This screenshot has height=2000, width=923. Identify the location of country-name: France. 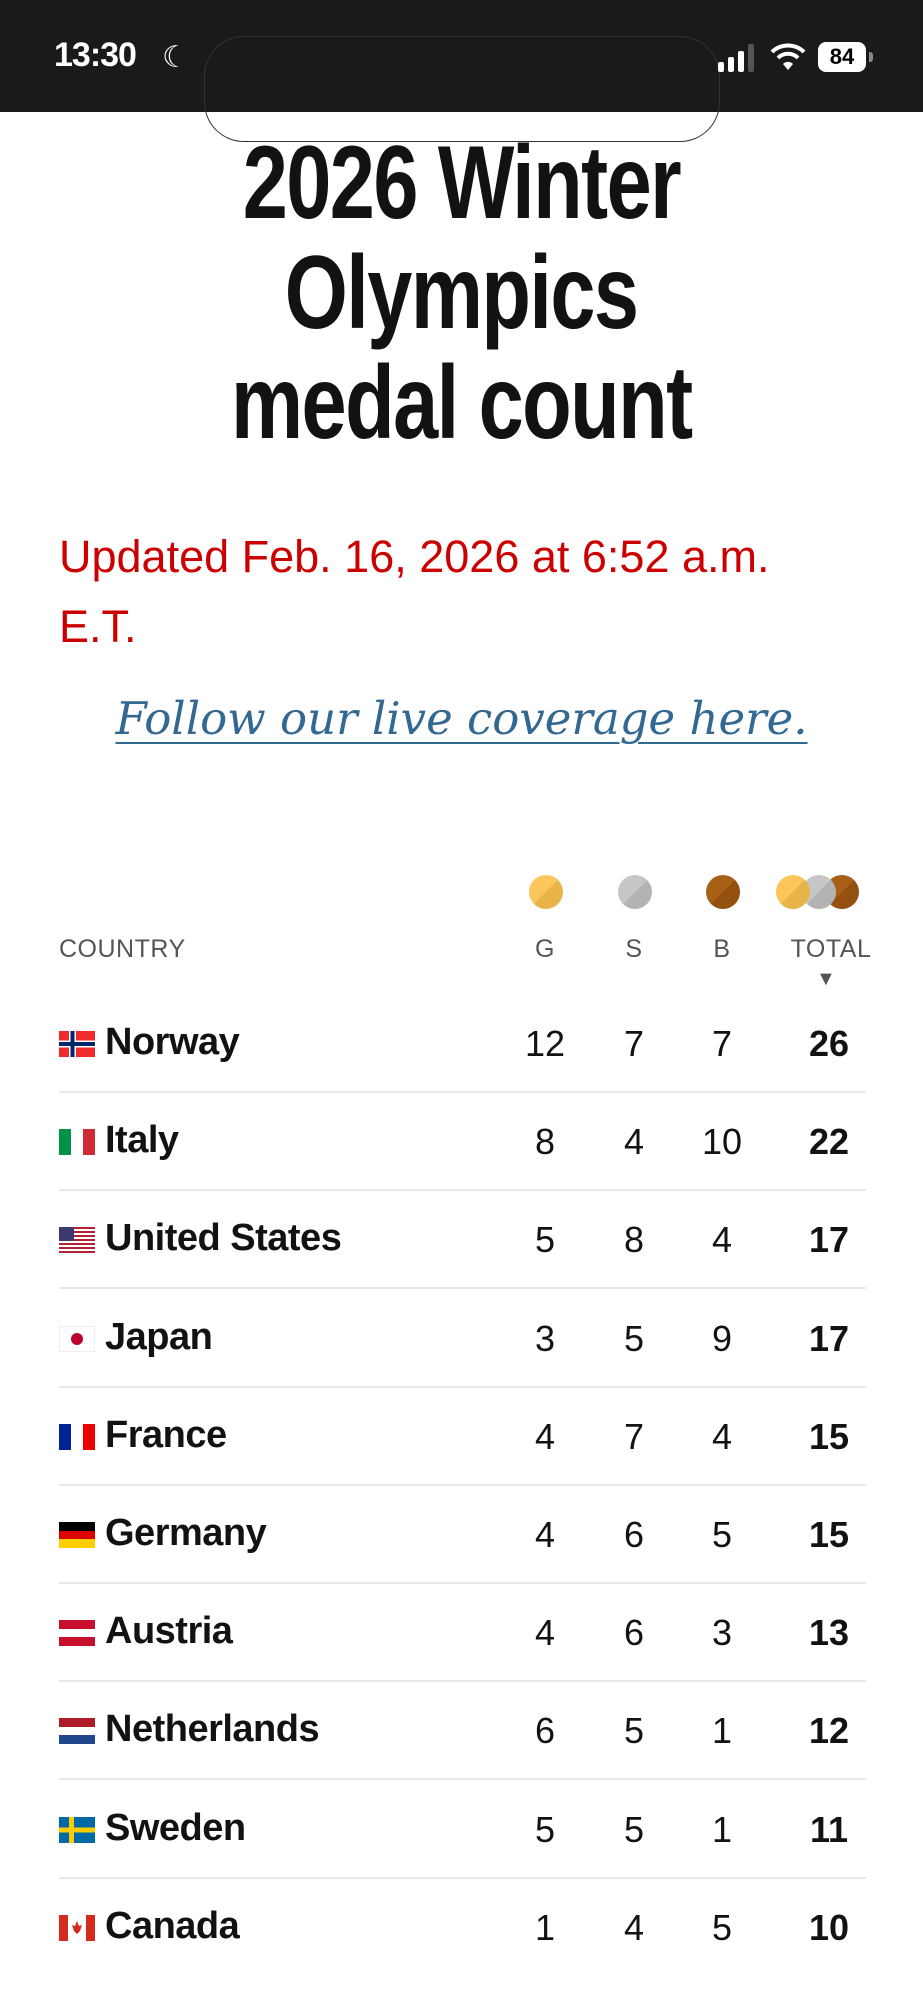
(166, 1434).